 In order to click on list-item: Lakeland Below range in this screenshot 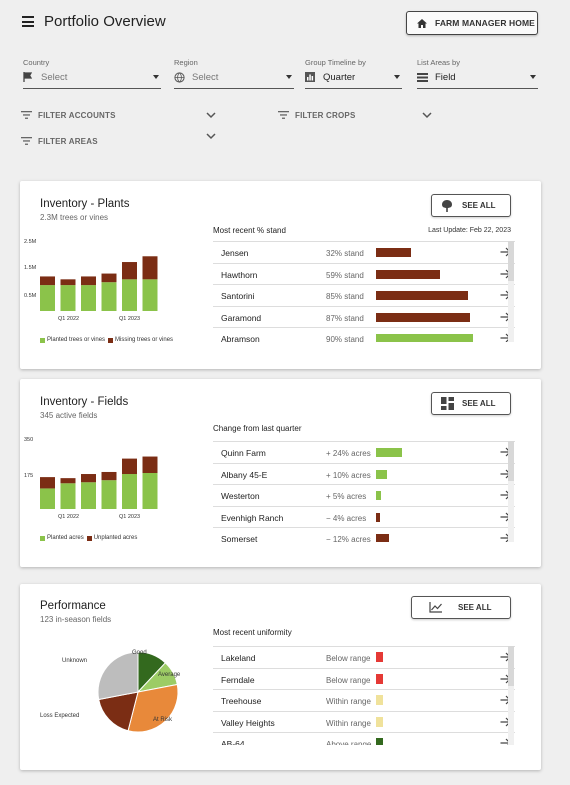, I will do `click(364, 658)`.